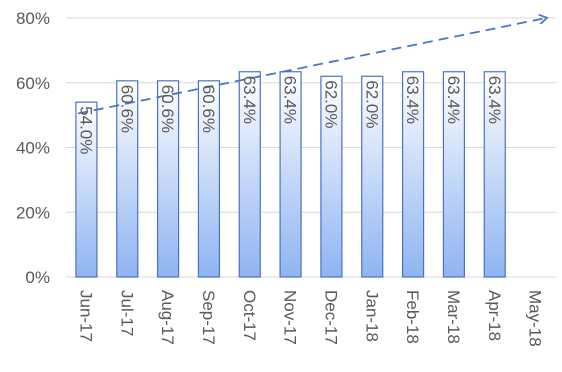  What do you see at coordinates (33, 212) in the screenshot?
I see `y-tick-label: 20%` at bounding box center [33, 212].